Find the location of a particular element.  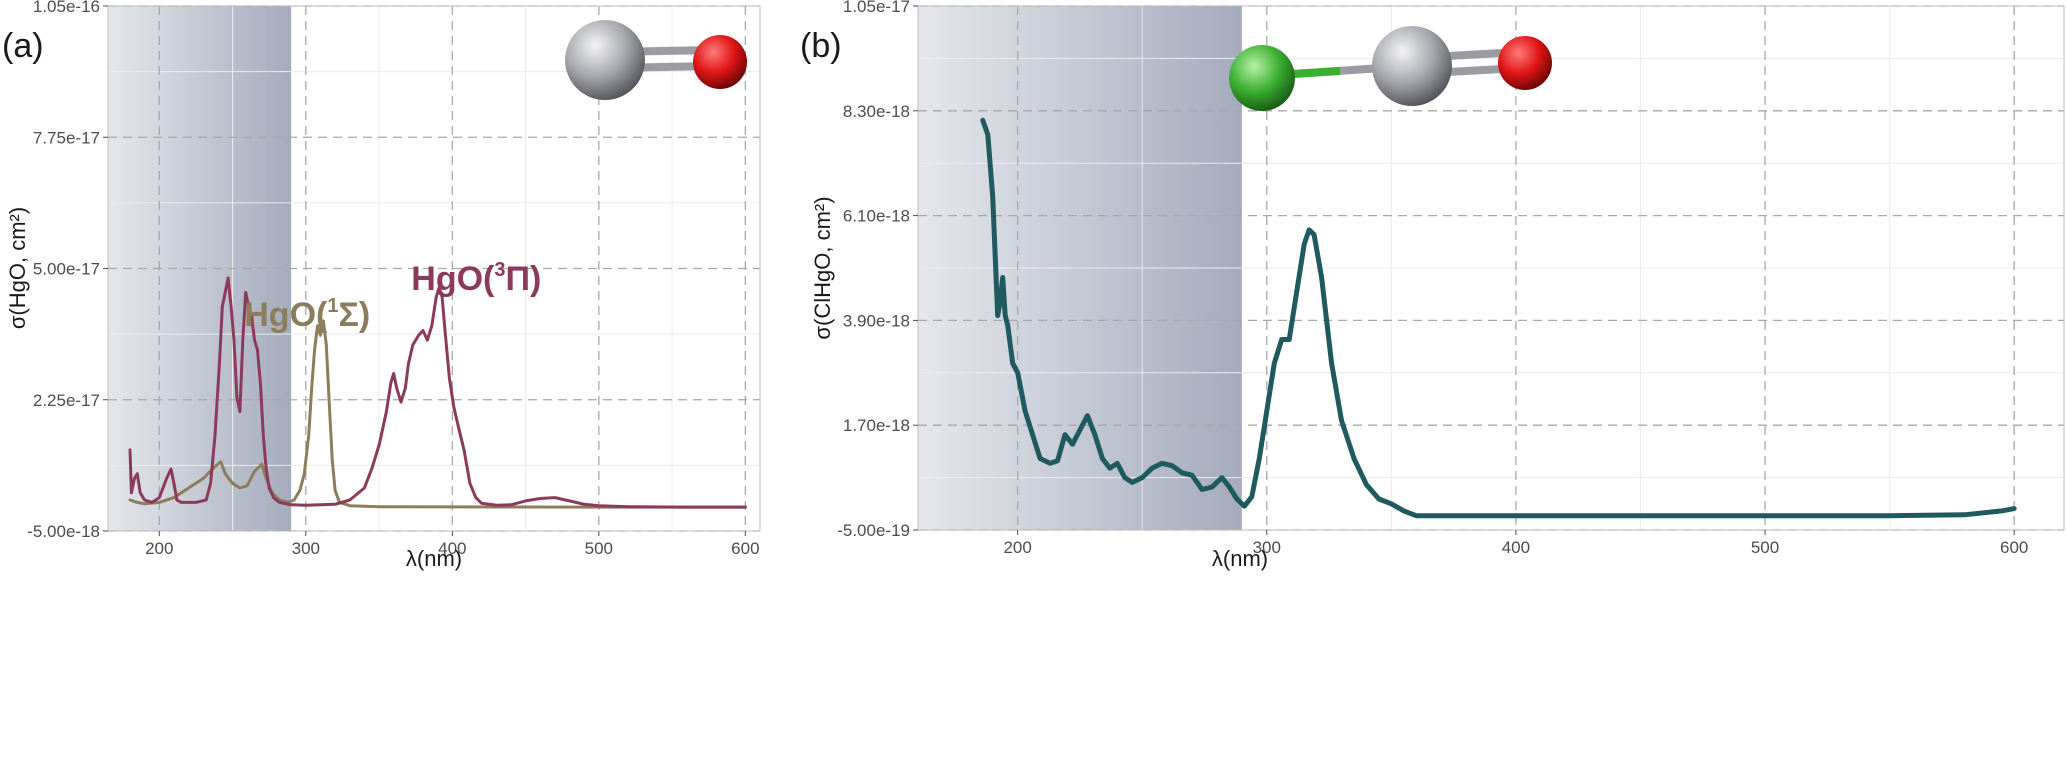

panel-a-x-tick-label: 500 is located at coordinates (599, 548).